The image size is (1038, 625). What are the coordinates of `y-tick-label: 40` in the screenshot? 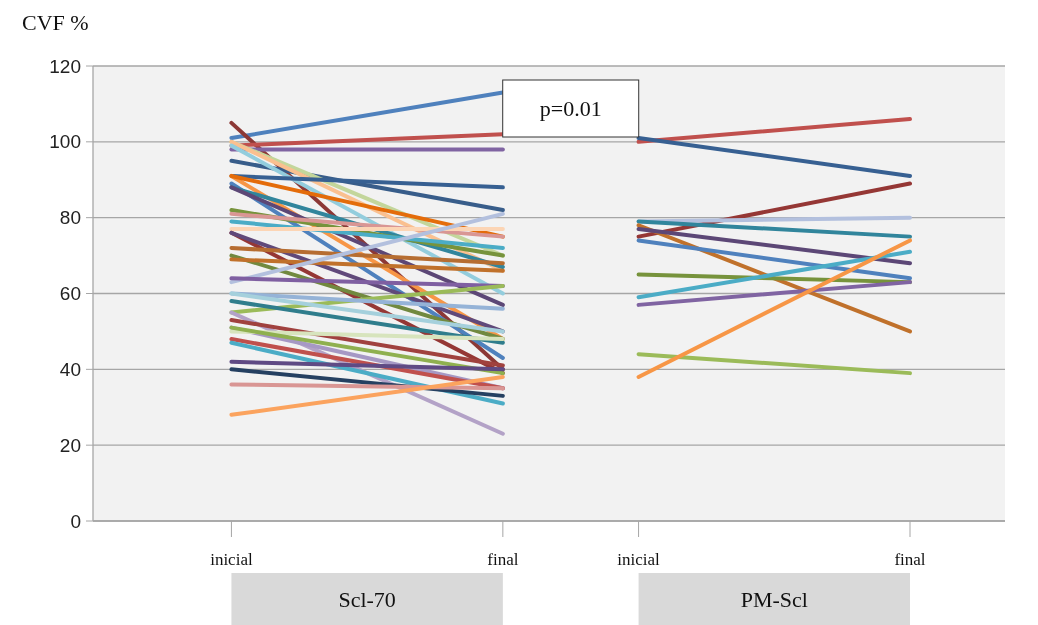 It's located at (70, 369).